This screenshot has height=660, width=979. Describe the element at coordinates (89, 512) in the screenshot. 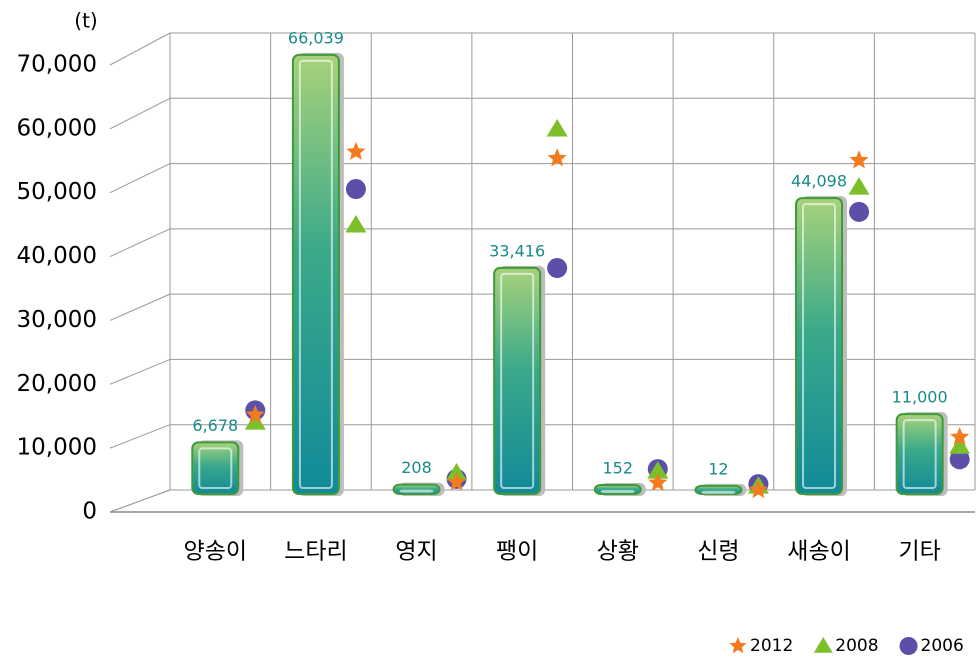

I see `y-tick-label: 0` at that location.